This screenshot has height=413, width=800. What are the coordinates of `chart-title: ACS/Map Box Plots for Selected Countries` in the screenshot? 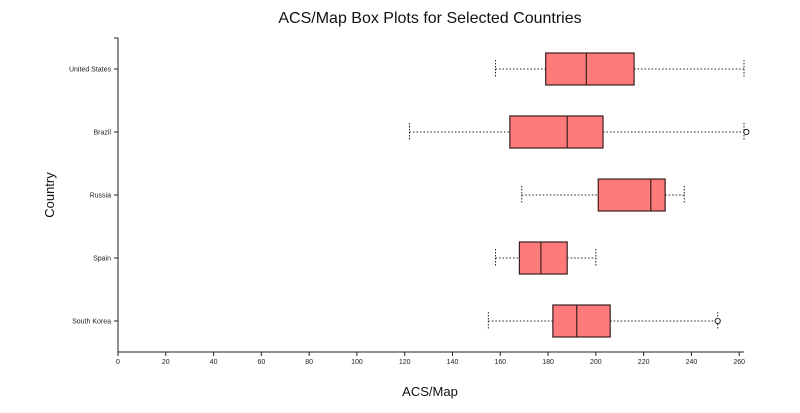 It's located at (429, 18).